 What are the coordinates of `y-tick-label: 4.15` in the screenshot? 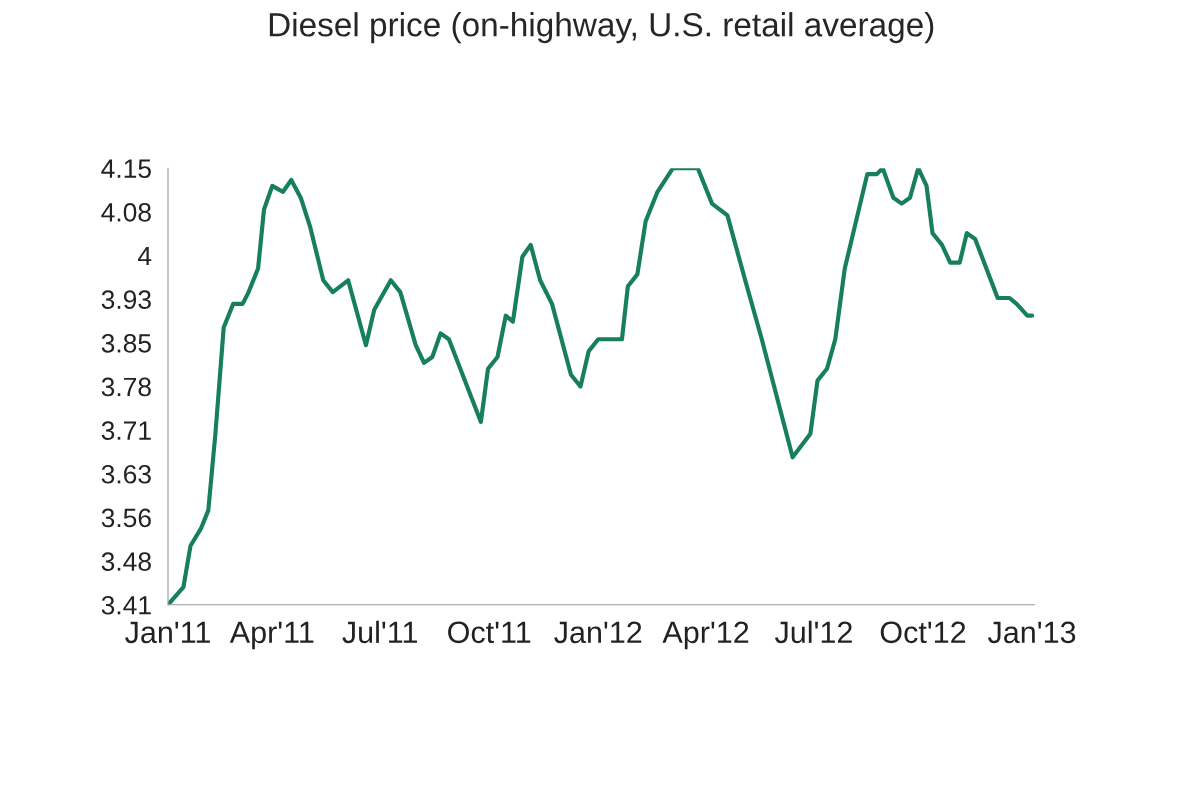 It's located at (126, 169).